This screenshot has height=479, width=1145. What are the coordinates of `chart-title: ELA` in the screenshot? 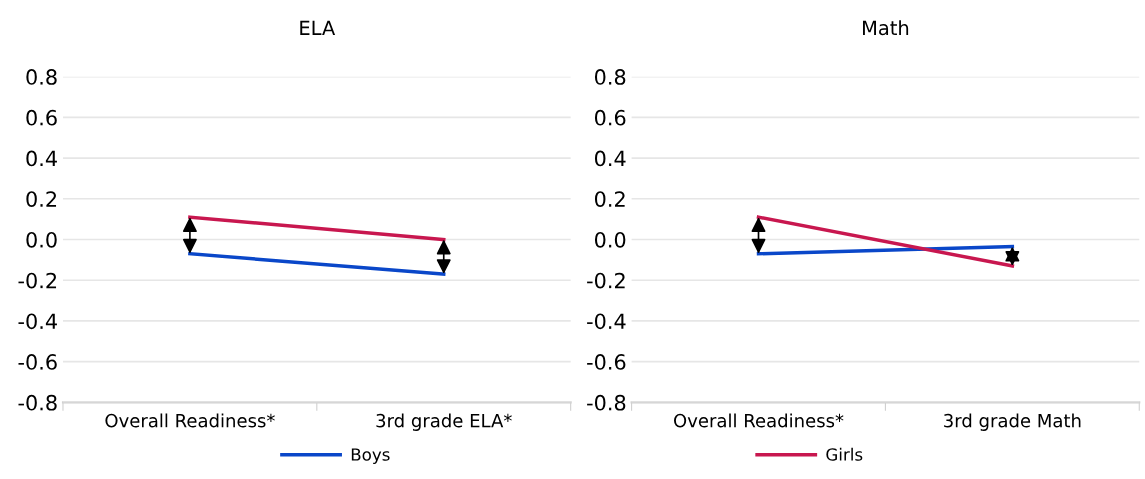 It's located at (318, 27).